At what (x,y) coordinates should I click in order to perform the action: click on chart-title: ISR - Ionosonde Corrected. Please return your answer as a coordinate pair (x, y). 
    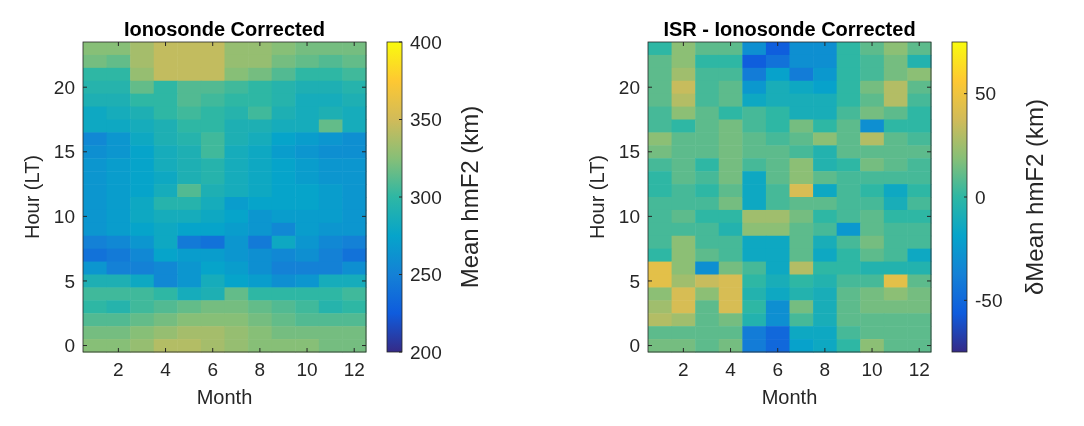
    Looking at the image, I should click on (789, 29).